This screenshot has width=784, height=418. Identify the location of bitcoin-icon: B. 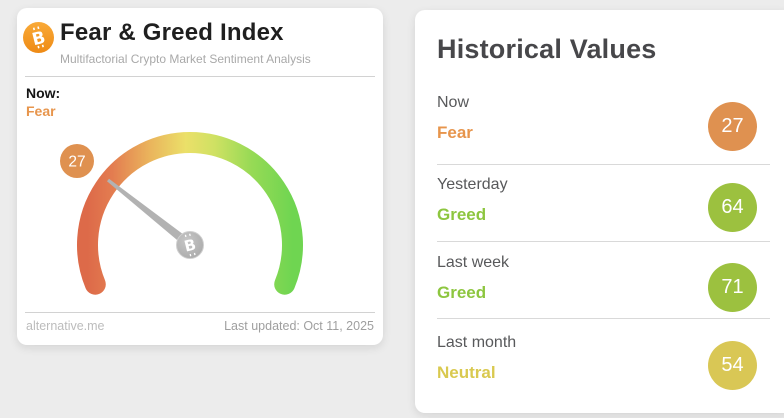
(38, 37).